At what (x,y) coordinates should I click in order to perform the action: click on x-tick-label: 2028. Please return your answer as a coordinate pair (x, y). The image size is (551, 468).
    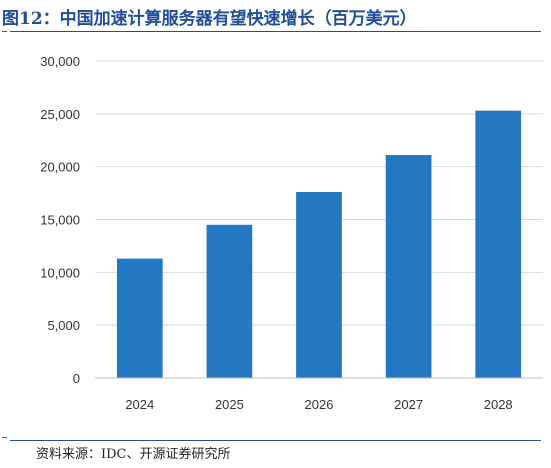
    Looking at the image, I should click on (498, 404).